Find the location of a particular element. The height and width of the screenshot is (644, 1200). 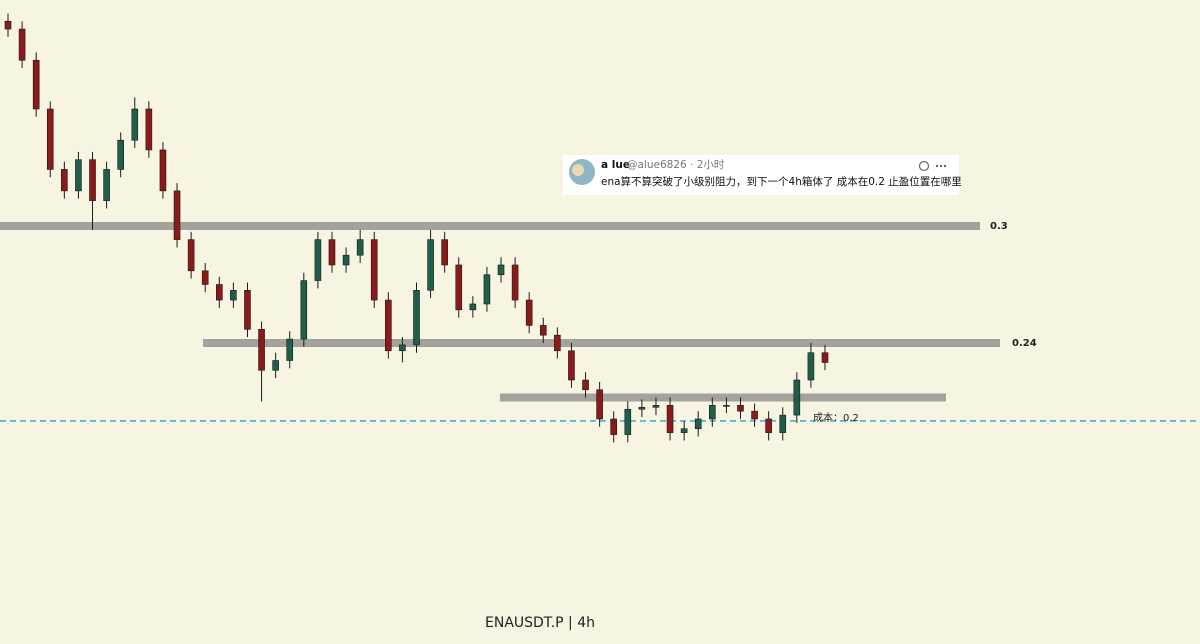

chart-title: ENAUSDT.P | 4h is located at coordinates (540, 623).